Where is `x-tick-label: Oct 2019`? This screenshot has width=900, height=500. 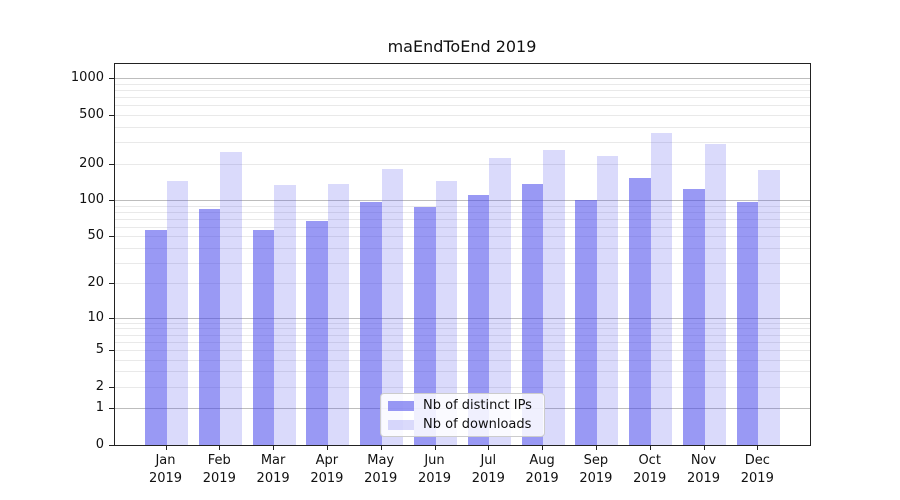 x-tick-label: Oct 2019 is located at coordinates (650, 469).